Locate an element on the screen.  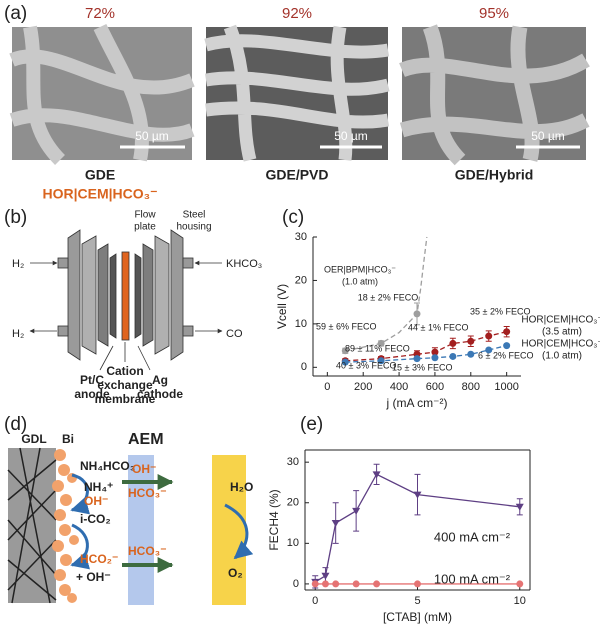
annotation: 59 ± 6% FECO is located at coordinates (346, 326).